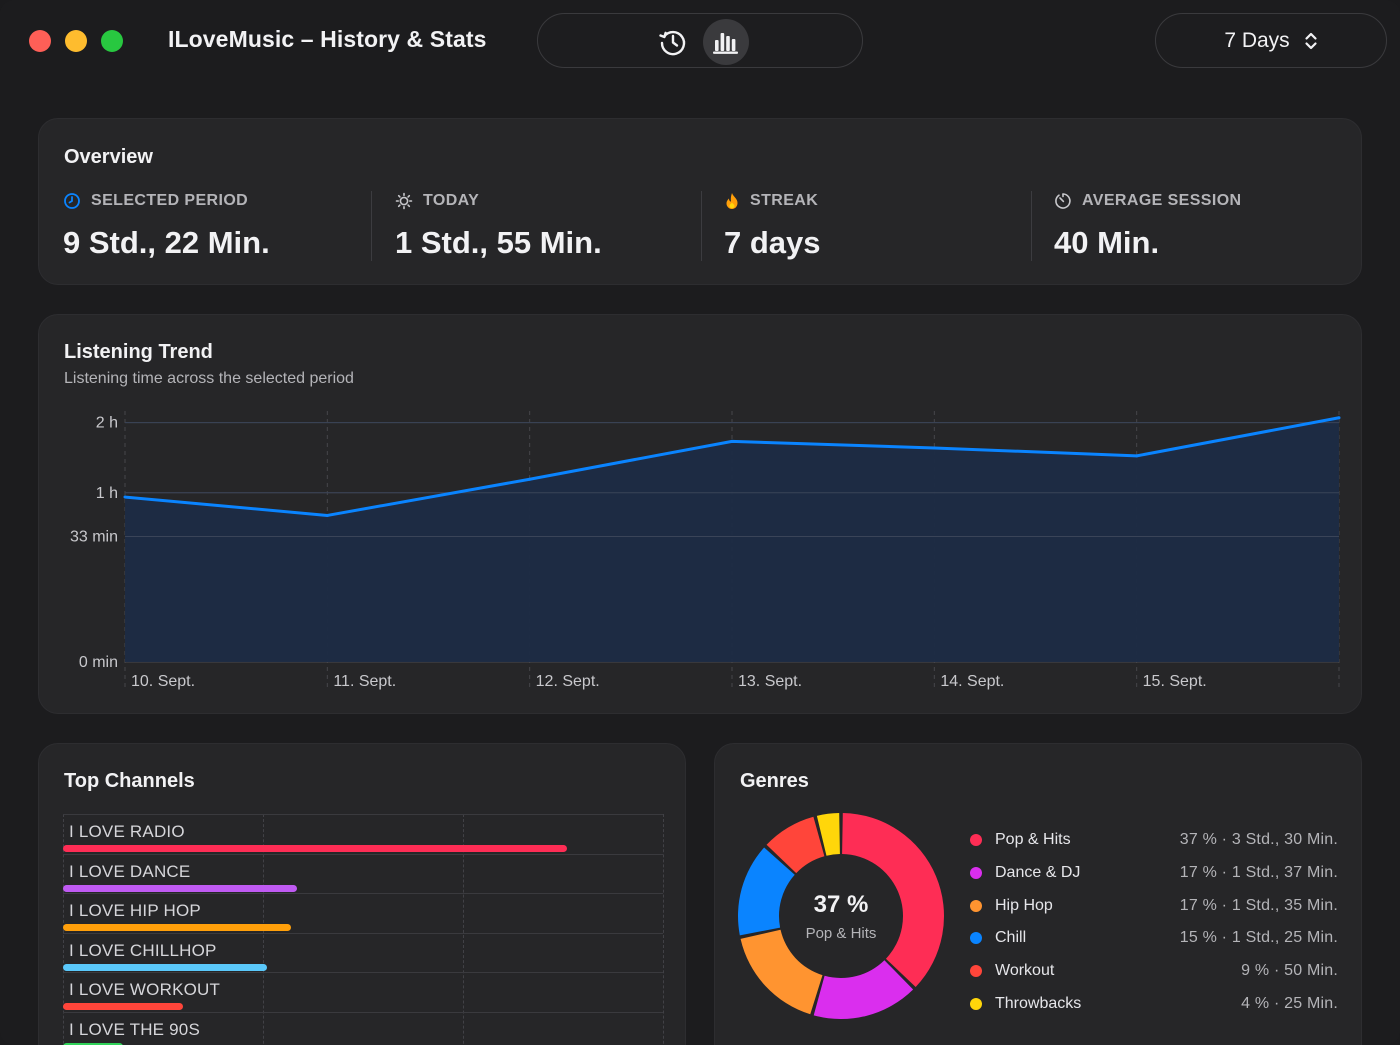 This screenshot has width=1400, height=1045. I want to click on title-bar: ILoveMusic – History & Stats, so click(700, 41).